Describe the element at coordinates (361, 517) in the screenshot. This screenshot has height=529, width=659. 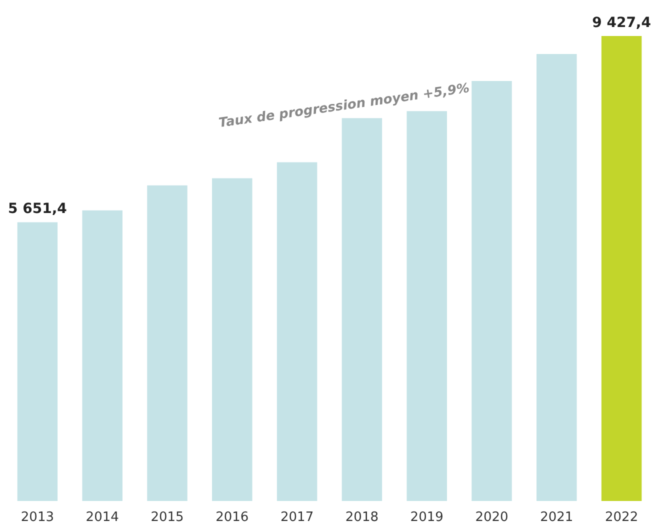
I see `x-tick-label: 2018` at that location.